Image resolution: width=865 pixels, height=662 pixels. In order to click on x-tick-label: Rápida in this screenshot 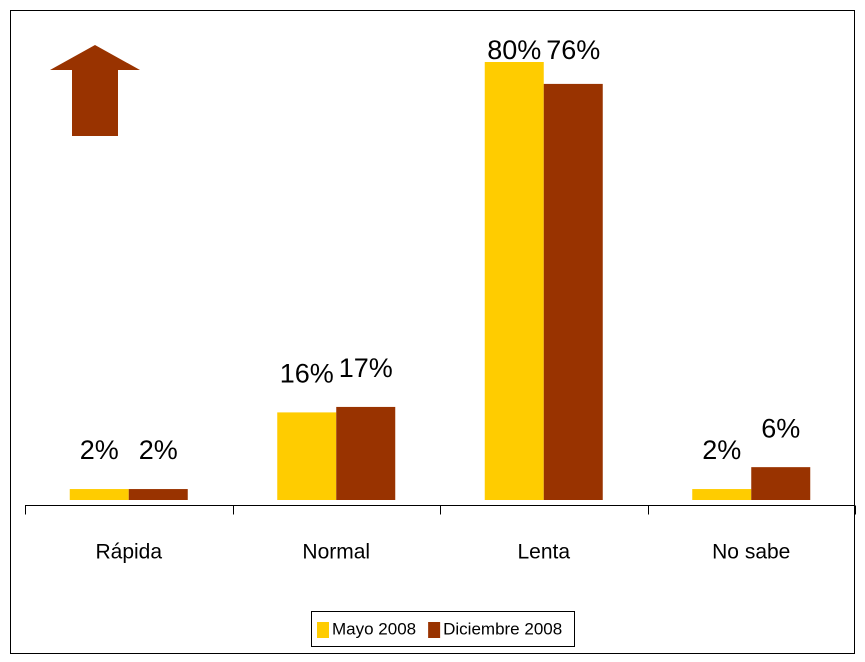, I will do `click(128, 552)`.